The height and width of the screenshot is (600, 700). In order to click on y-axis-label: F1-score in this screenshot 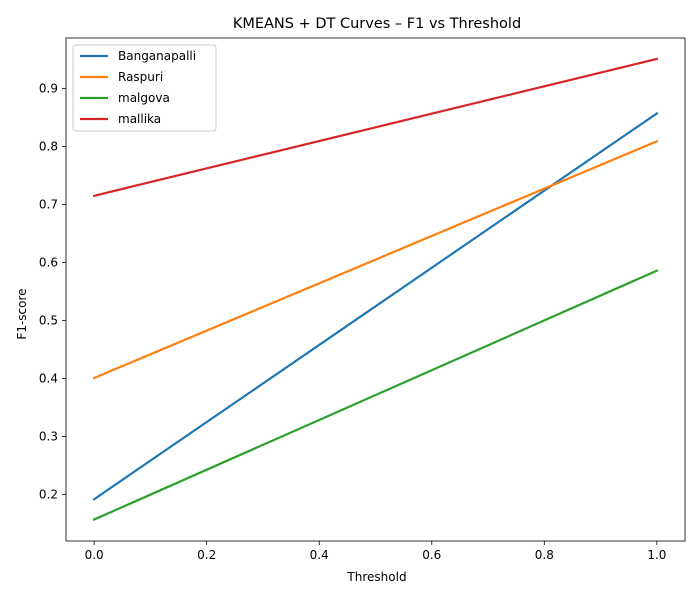, I will do `click(22, 313)`.